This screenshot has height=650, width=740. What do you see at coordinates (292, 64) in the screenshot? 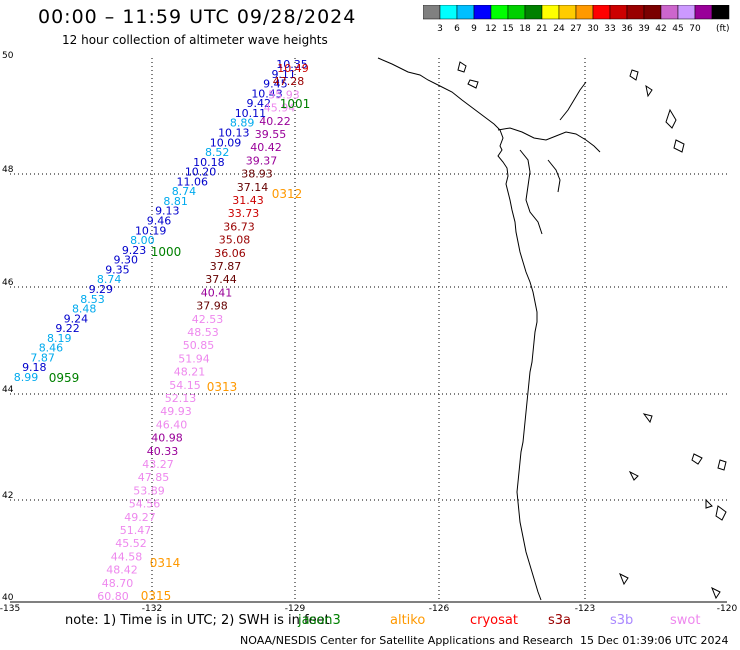
I see `wave-height-label: 10.35` at bounding box center [292, 64].